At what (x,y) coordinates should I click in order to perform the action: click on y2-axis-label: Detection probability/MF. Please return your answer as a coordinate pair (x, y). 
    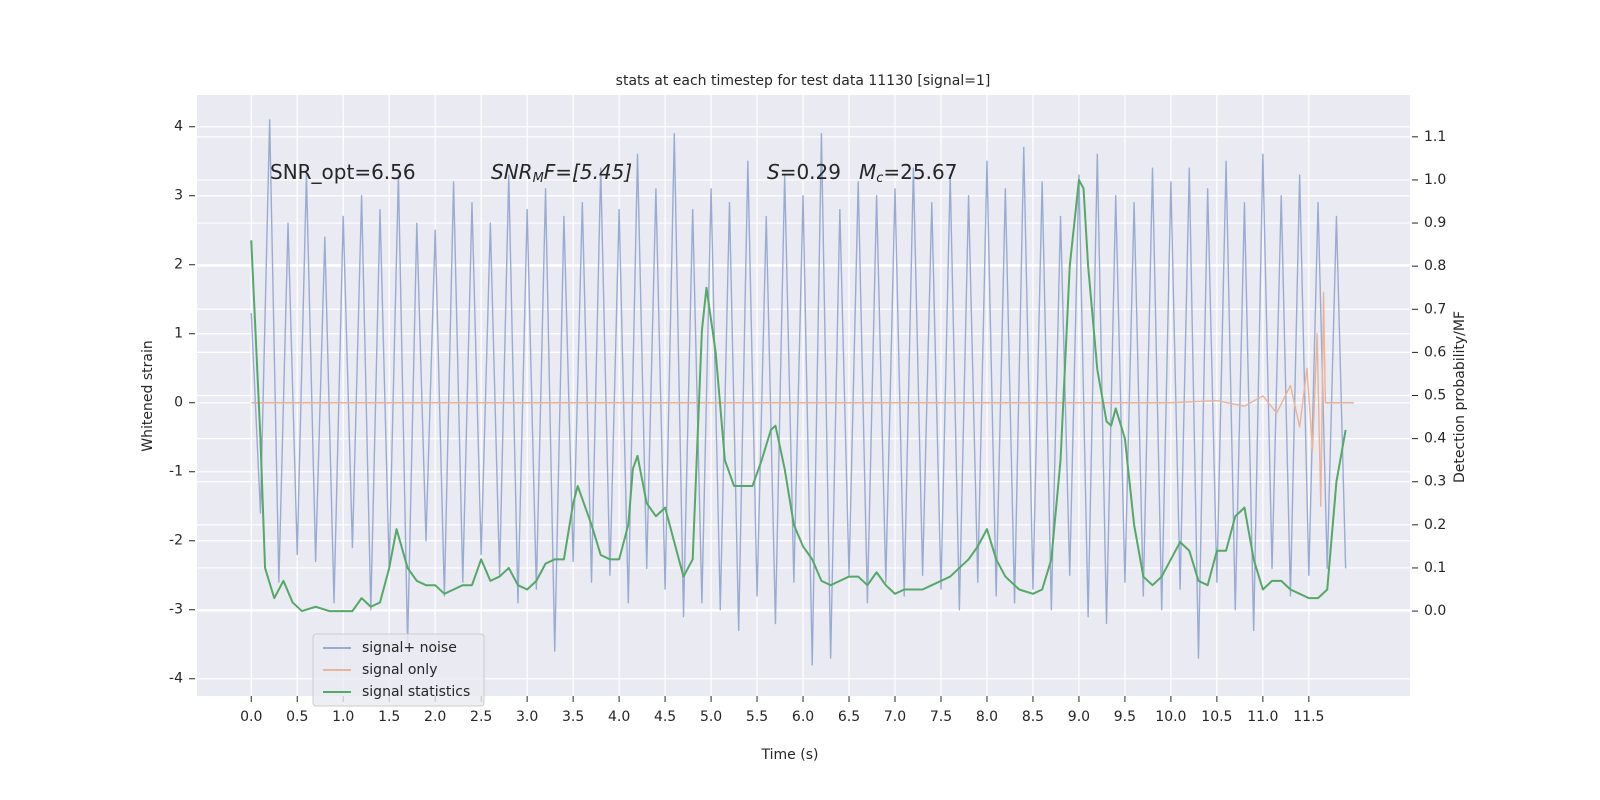
    Looking at the image, I should click on (1460, 397).